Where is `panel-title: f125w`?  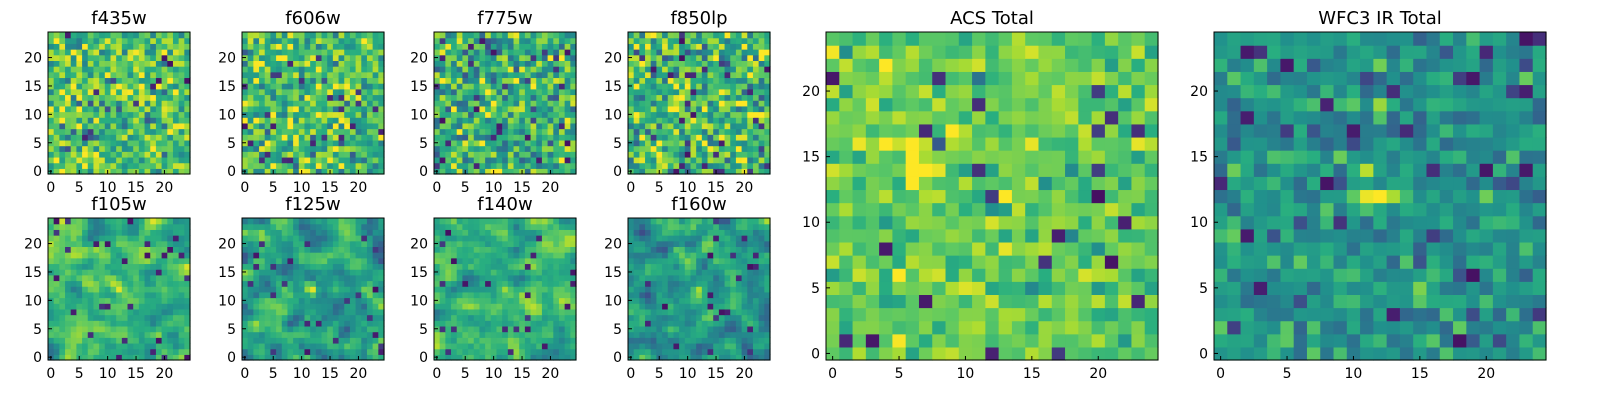
panel-title: f125w is located at coordinates (312, 204).